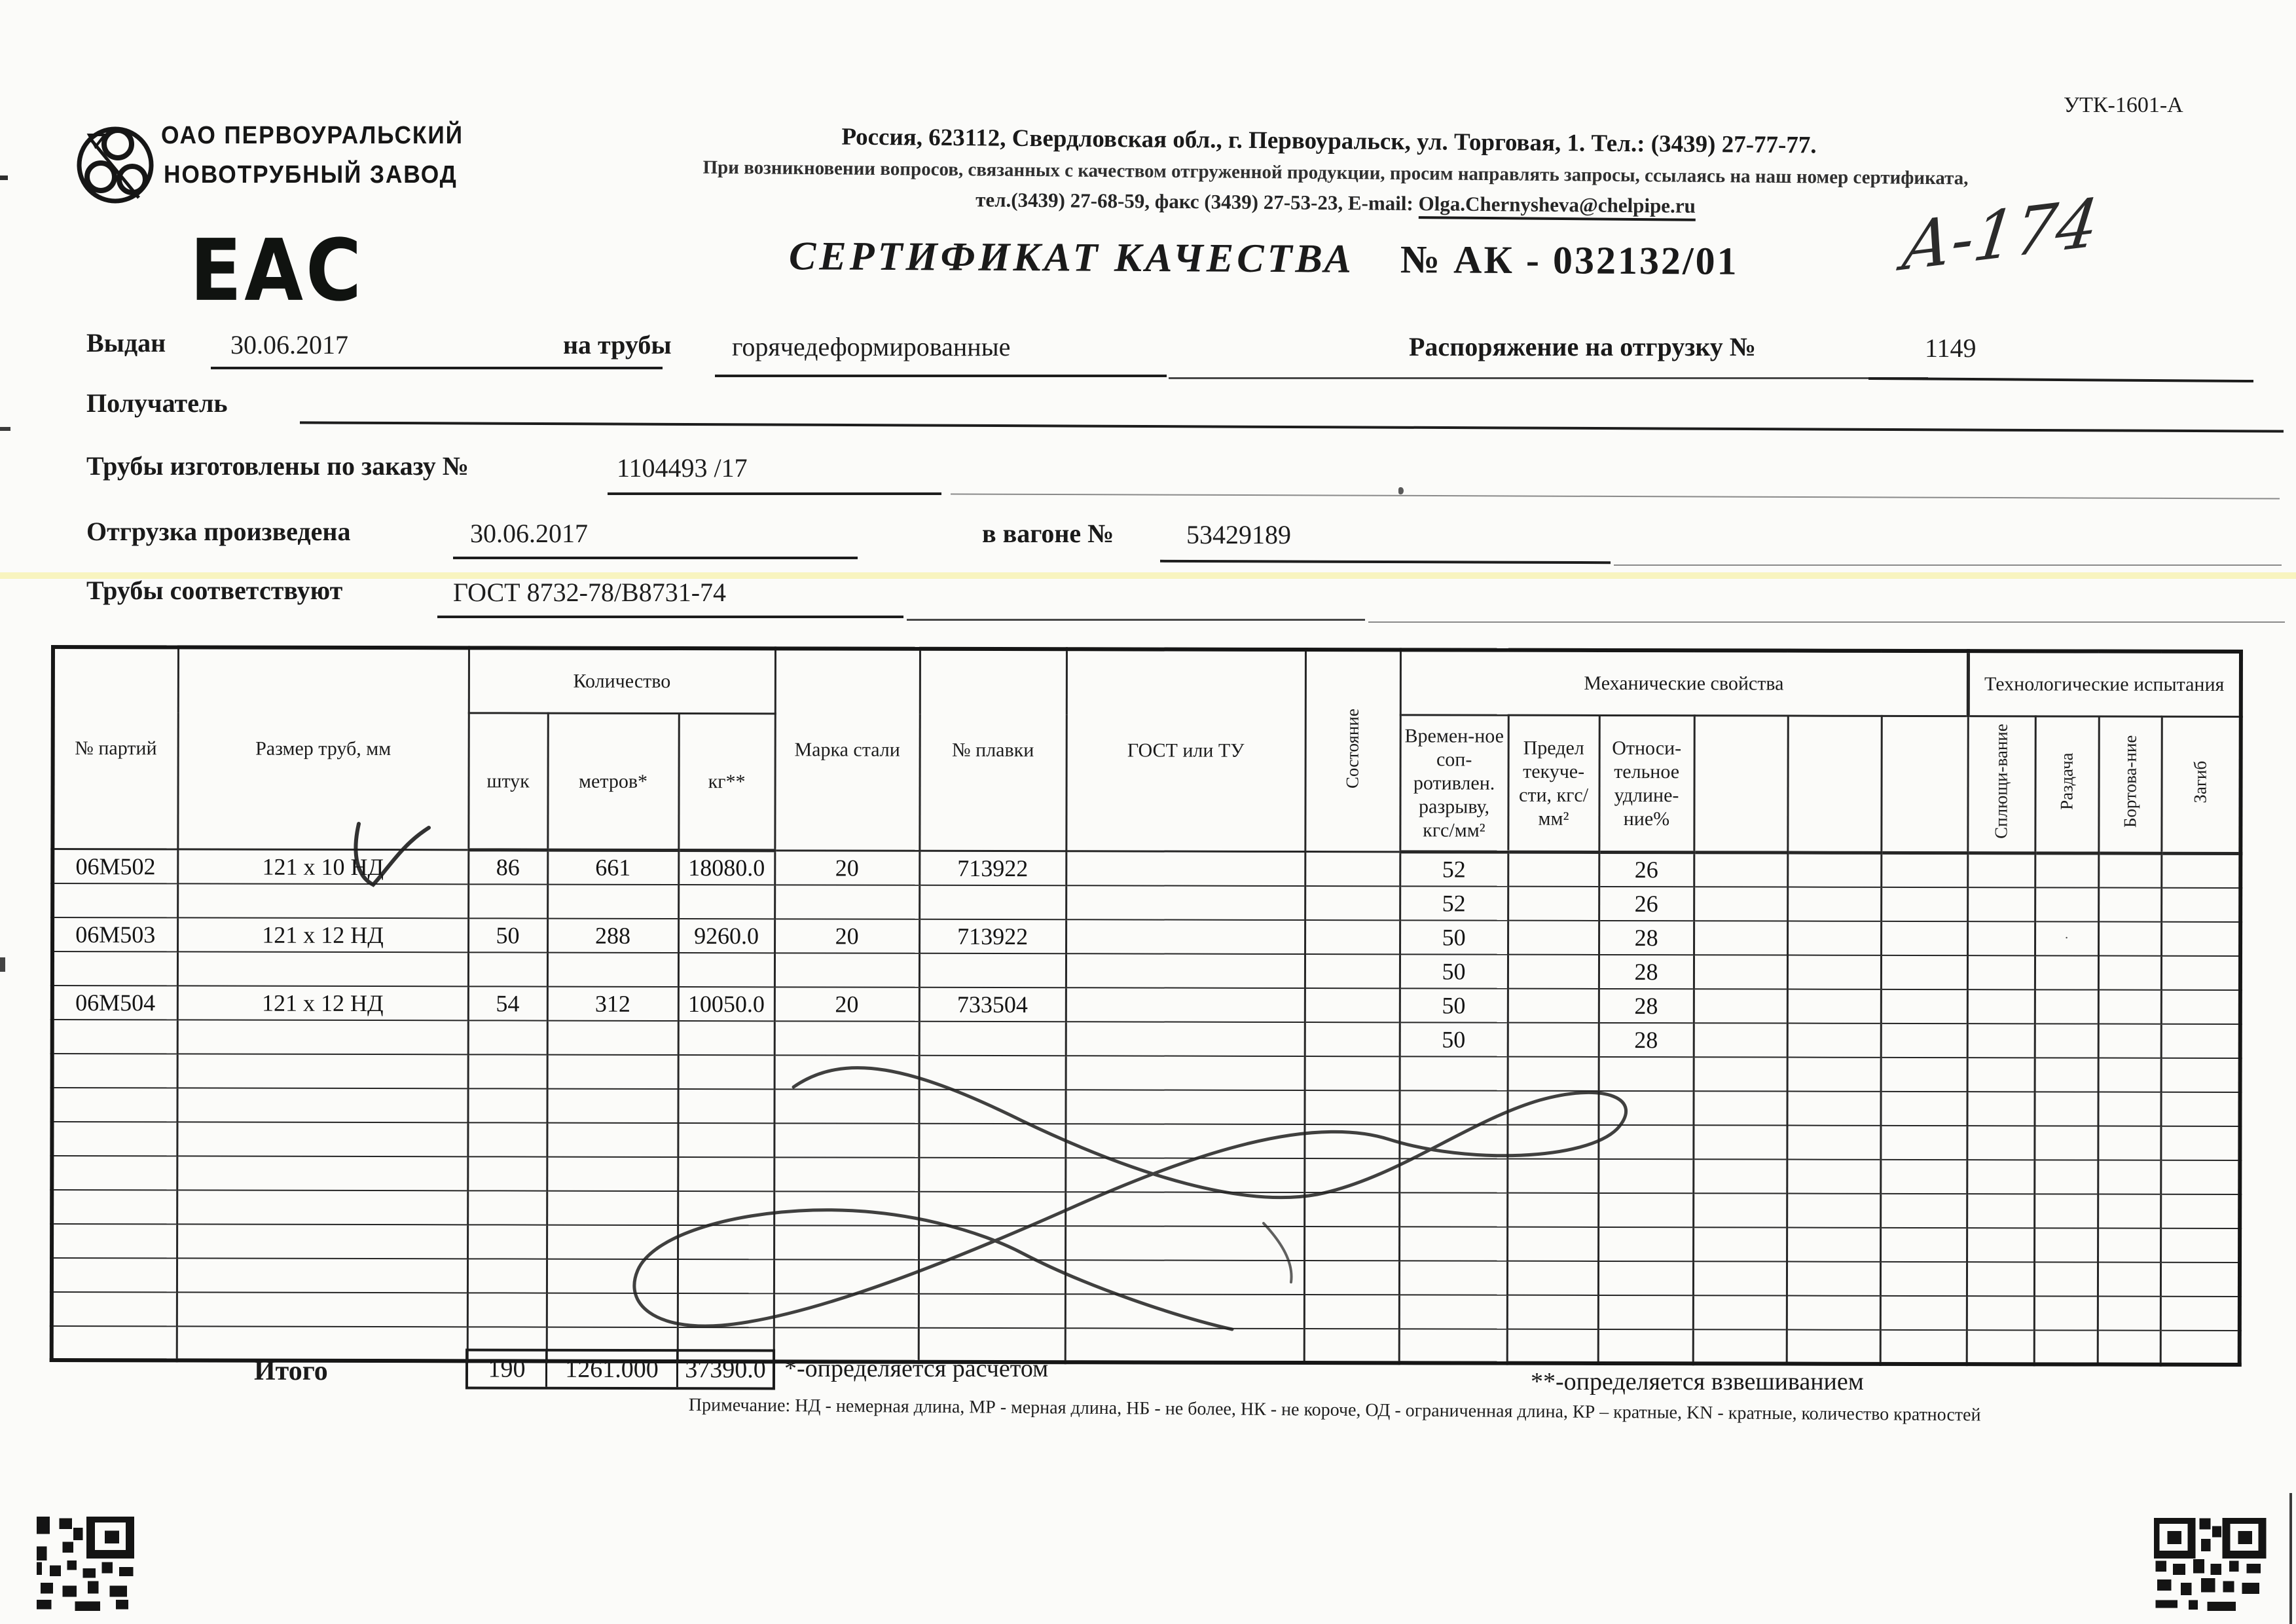 The image size is (2296, 1624). What do you see at coordinates (617, 345) in the screenshot?
I see `for-pipes-label: на трубы` at bounding box center [617, 345].